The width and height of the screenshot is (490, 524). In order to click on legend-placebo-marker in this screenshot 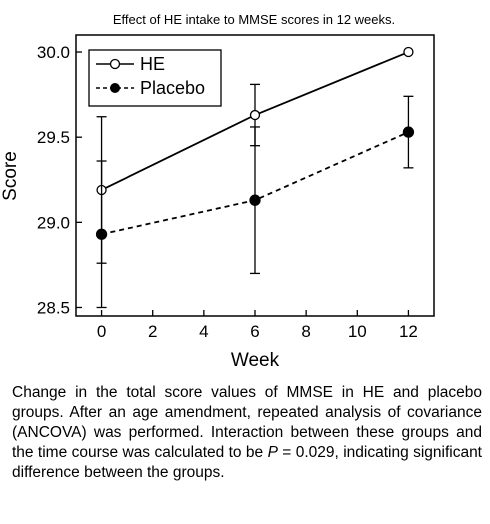, I will do `click(115, 88)`.